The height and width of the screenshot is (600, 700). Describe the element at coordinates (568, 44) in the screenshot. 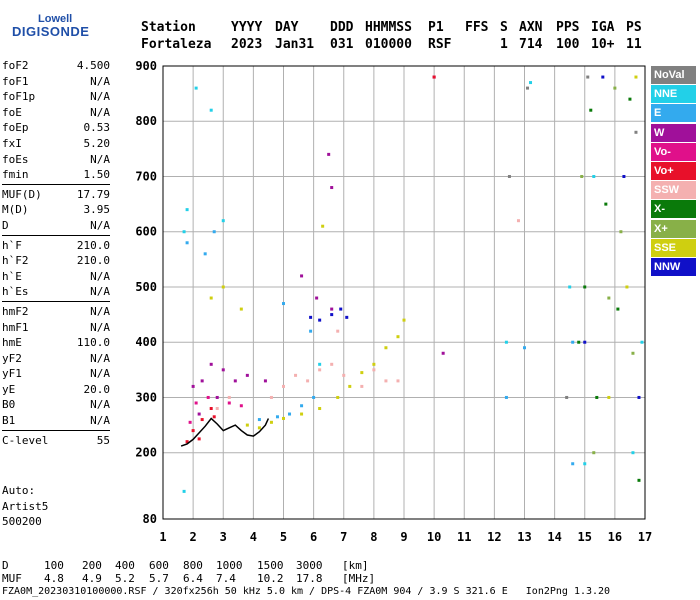

I see `header-value: 100` at that location.